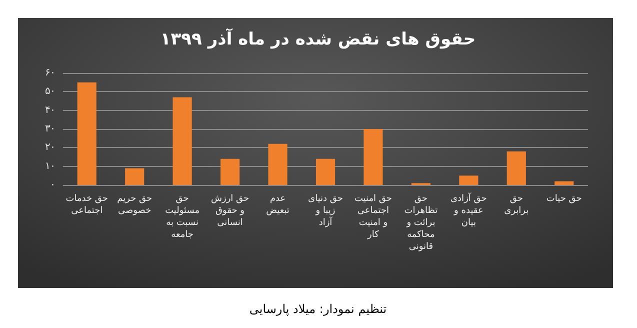 This screenshot has height=328, width=637. What do you see at coordinates (52, 185) in the screenshot?
I see `y-tick-label: ۰` at bounding box center [52, 185].